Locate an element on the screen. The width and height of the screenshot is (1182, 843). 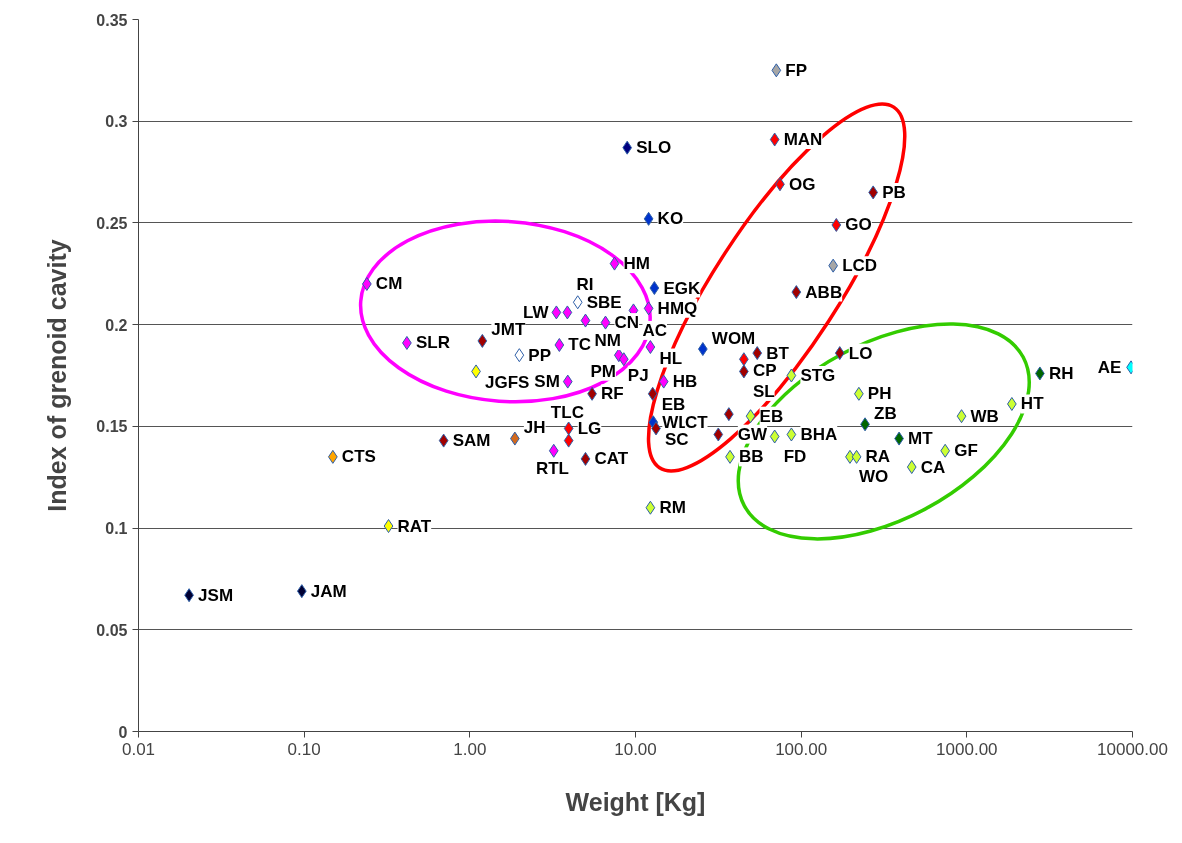
annotation: NM is located at coordinates (607, 341).